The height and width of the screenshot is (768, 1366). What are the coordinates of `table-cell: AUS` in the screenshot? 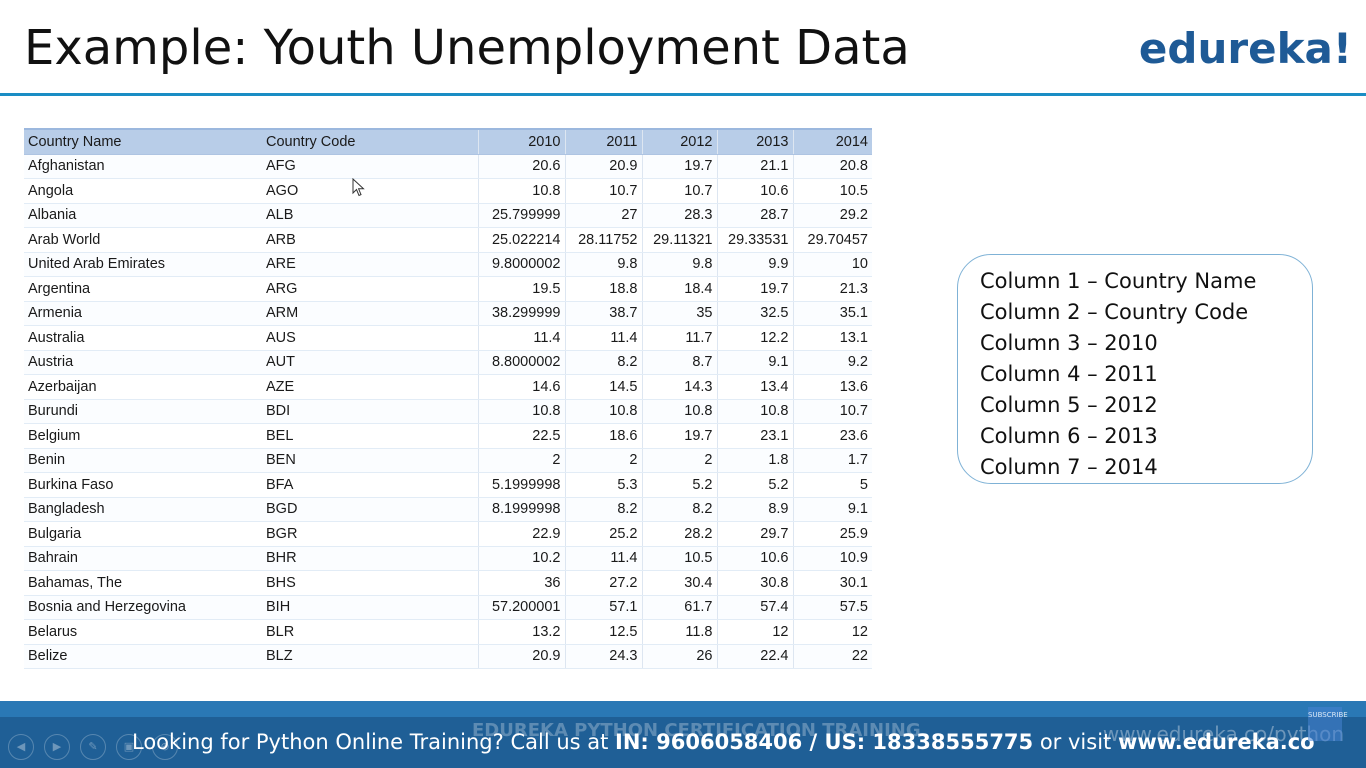 It's located at (370, 338).